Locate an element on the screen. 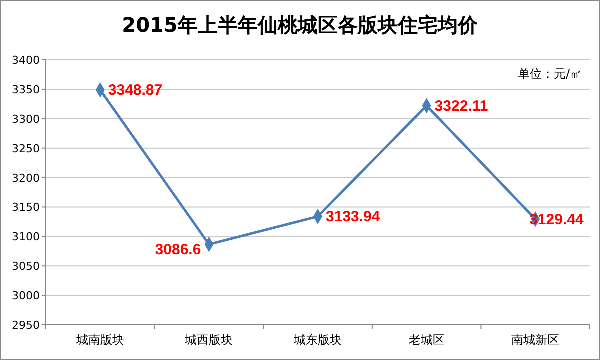 The image size is (600, 360). x-tick-label: 城南版块 is located at coordinates (99, 340).